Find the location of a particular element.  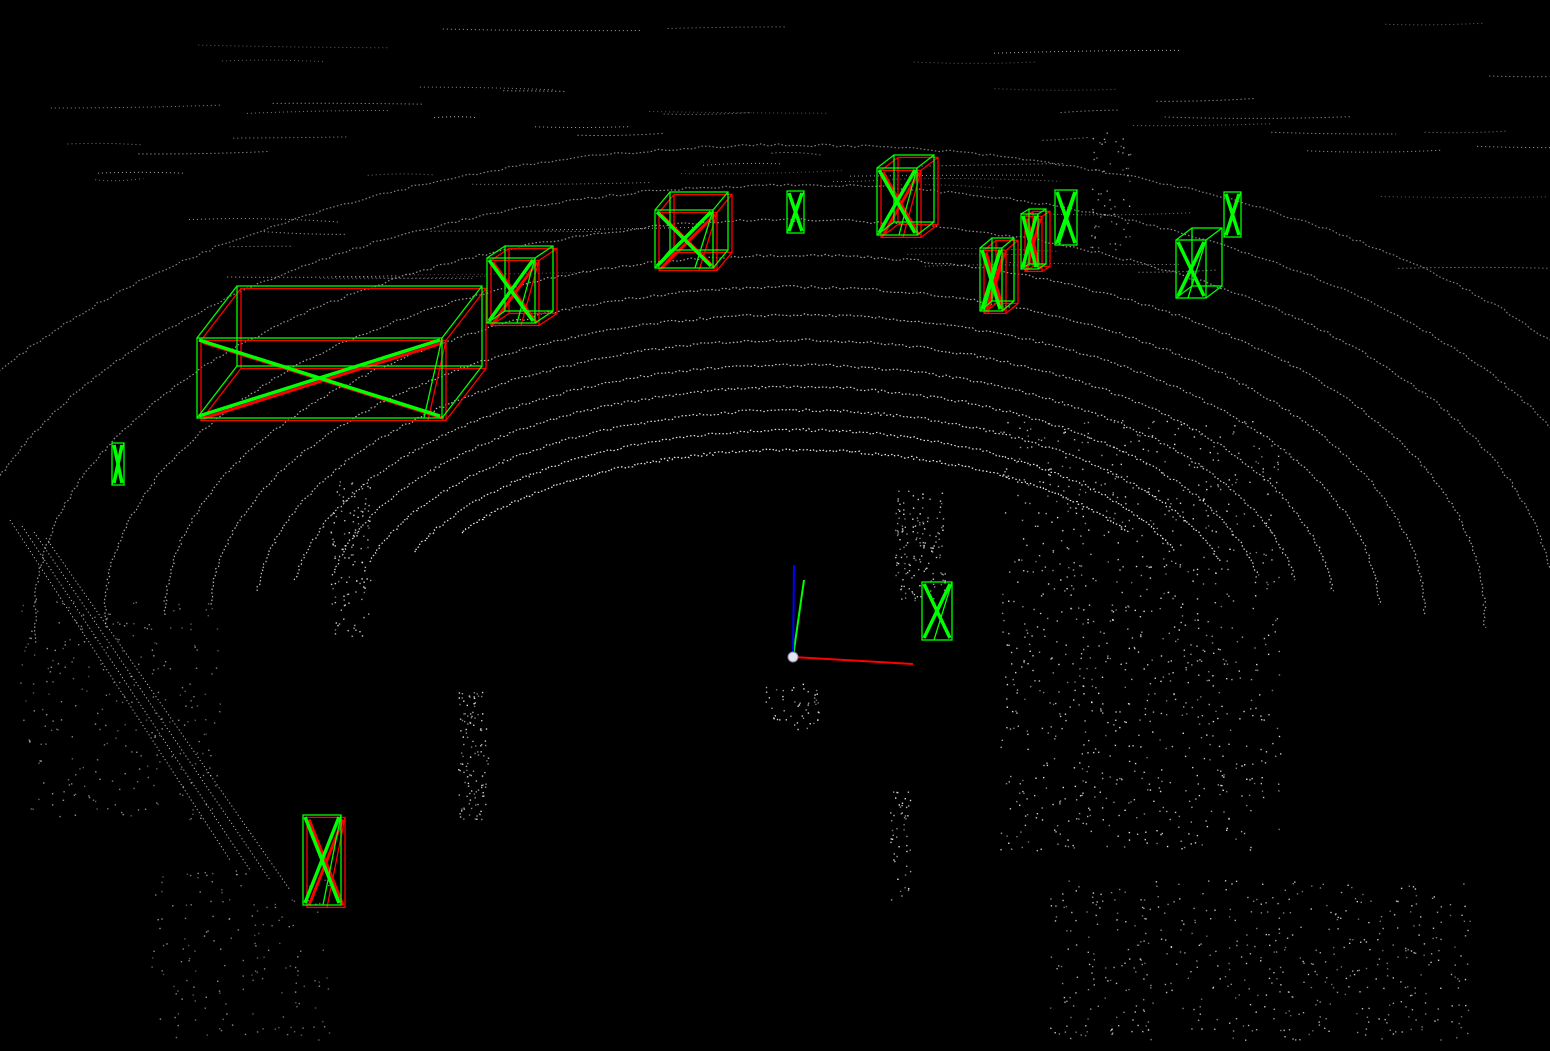

box-front-face is located at coordinates (995, 282).